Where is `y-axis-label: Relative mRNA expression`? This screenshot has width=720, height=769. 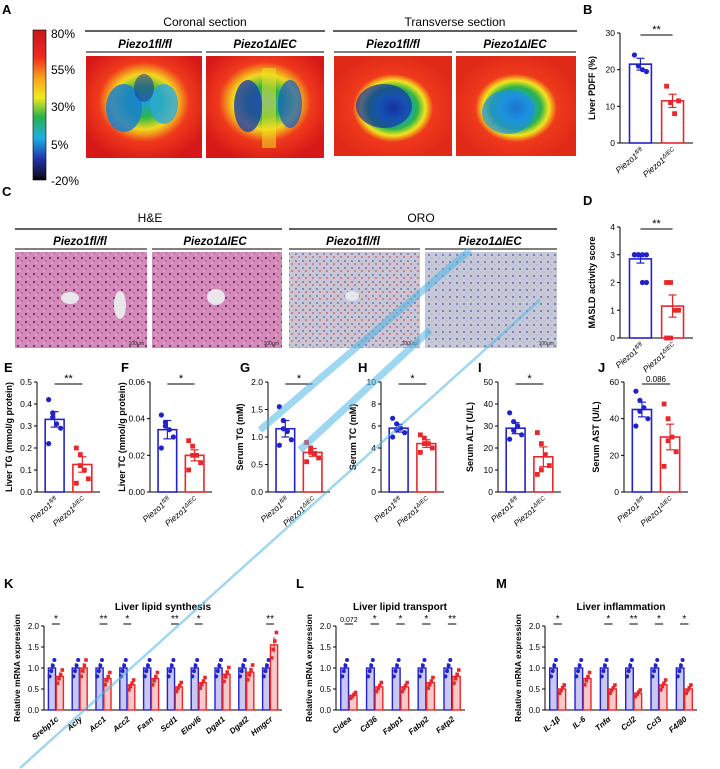
y-axis-label: Relative mRNA expression is located at coordinates (309, 668).